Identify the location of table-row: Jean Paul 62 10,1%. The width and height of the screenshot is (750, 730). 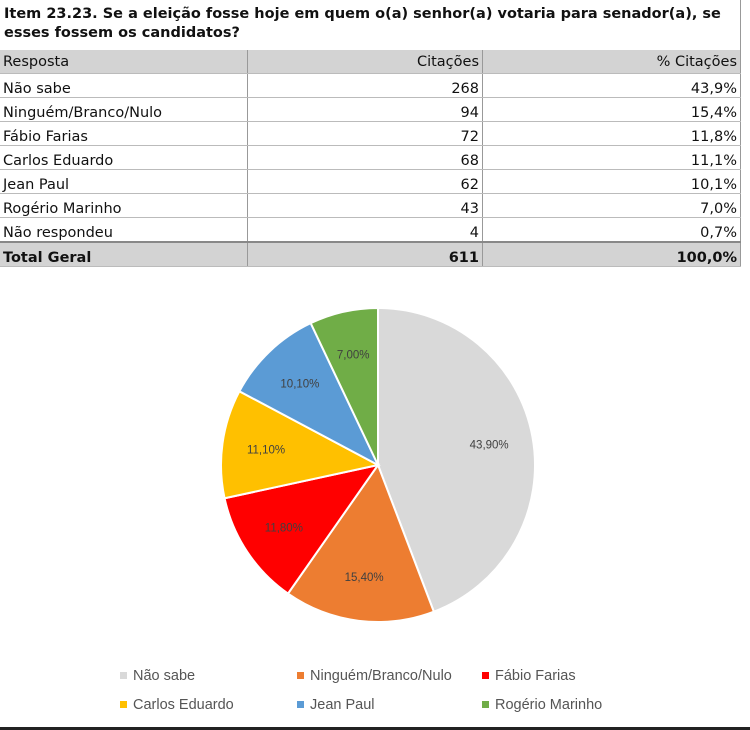
(370, 181).